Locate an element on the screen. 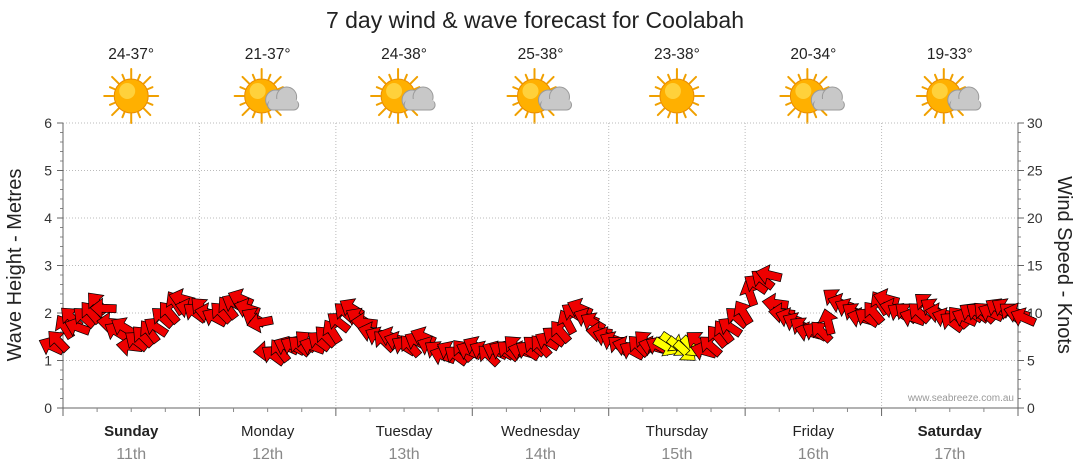  day-date: 11th is located at coordinates (131, 454).